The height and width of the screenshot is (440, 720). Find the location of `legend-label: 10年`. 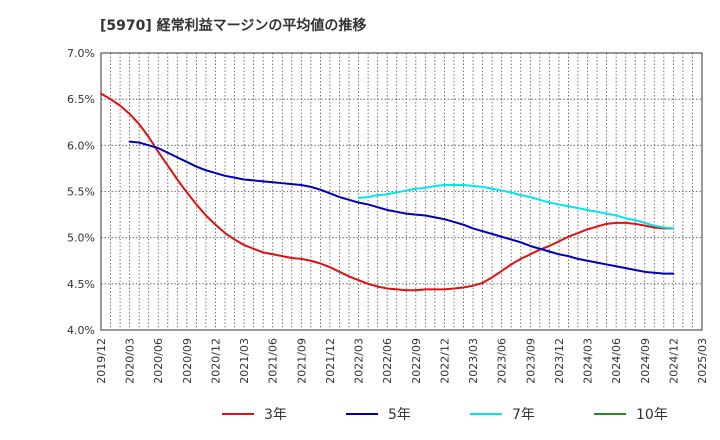

legend-label: 10年 is located at coordinates (652, 415).